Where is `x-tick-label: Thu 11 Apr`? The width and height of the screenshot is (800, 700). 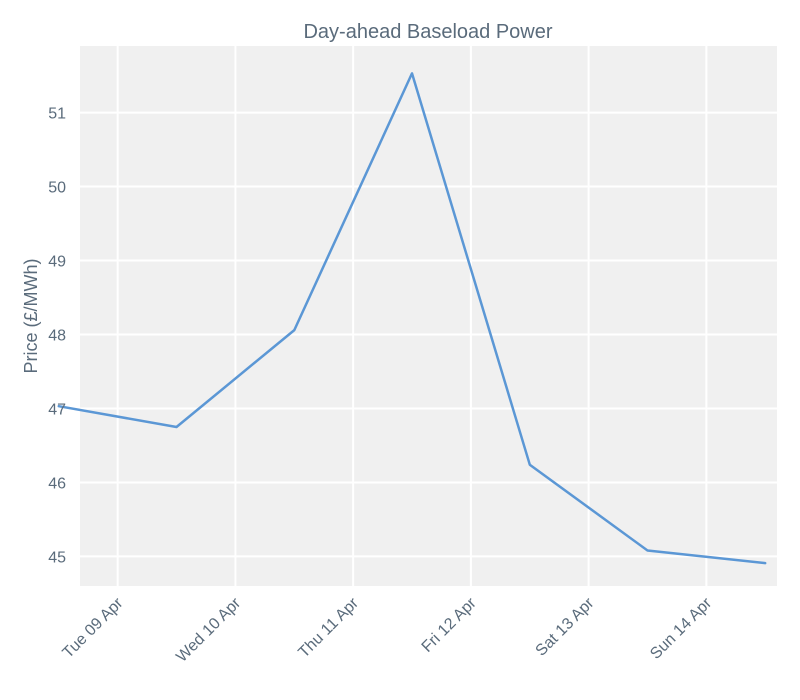 x-tick-label: Thu 11 Apr is located at coordinates (328, 627).